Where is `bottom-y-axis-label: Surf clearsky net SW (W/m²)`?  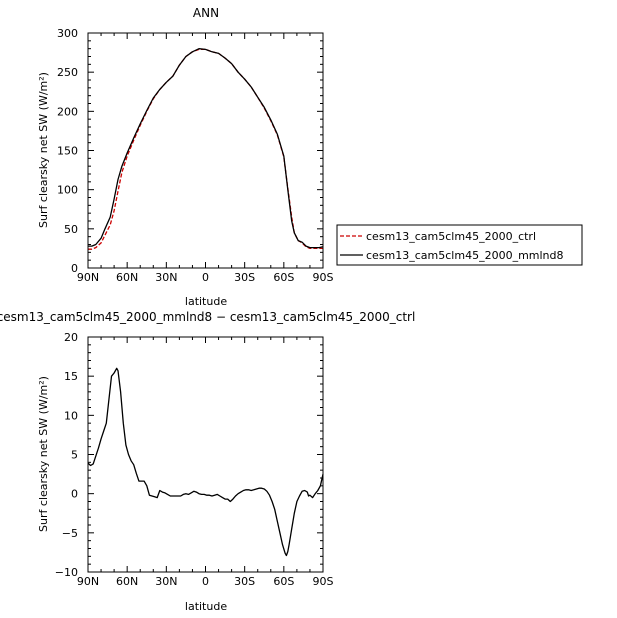
bottom-y-axis-label: Surf clearsky net SW (W/m²) is located at coordinates (43, 454).